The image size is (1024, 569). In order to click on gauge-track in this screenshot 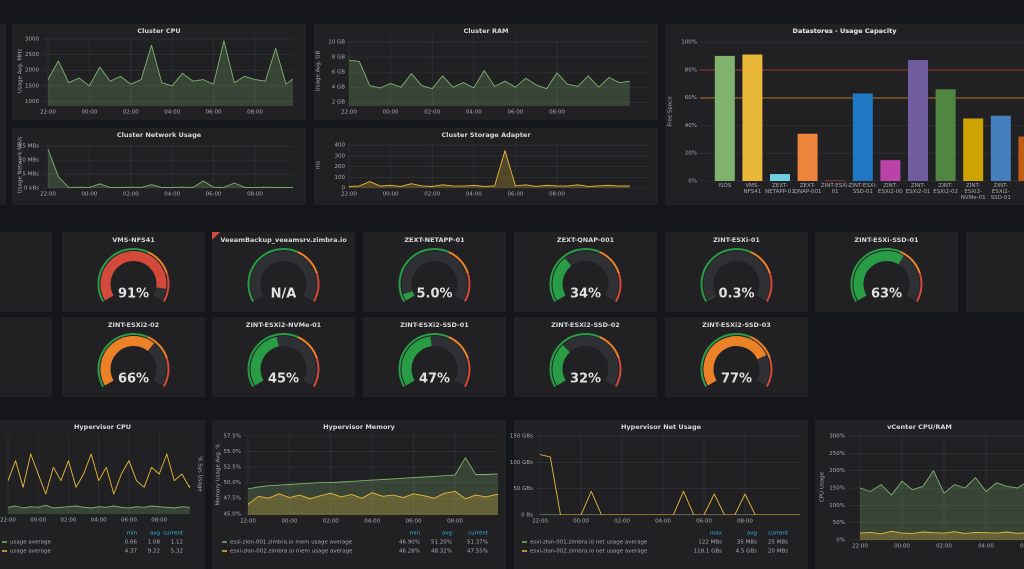, I will do `click(736, 276)`.